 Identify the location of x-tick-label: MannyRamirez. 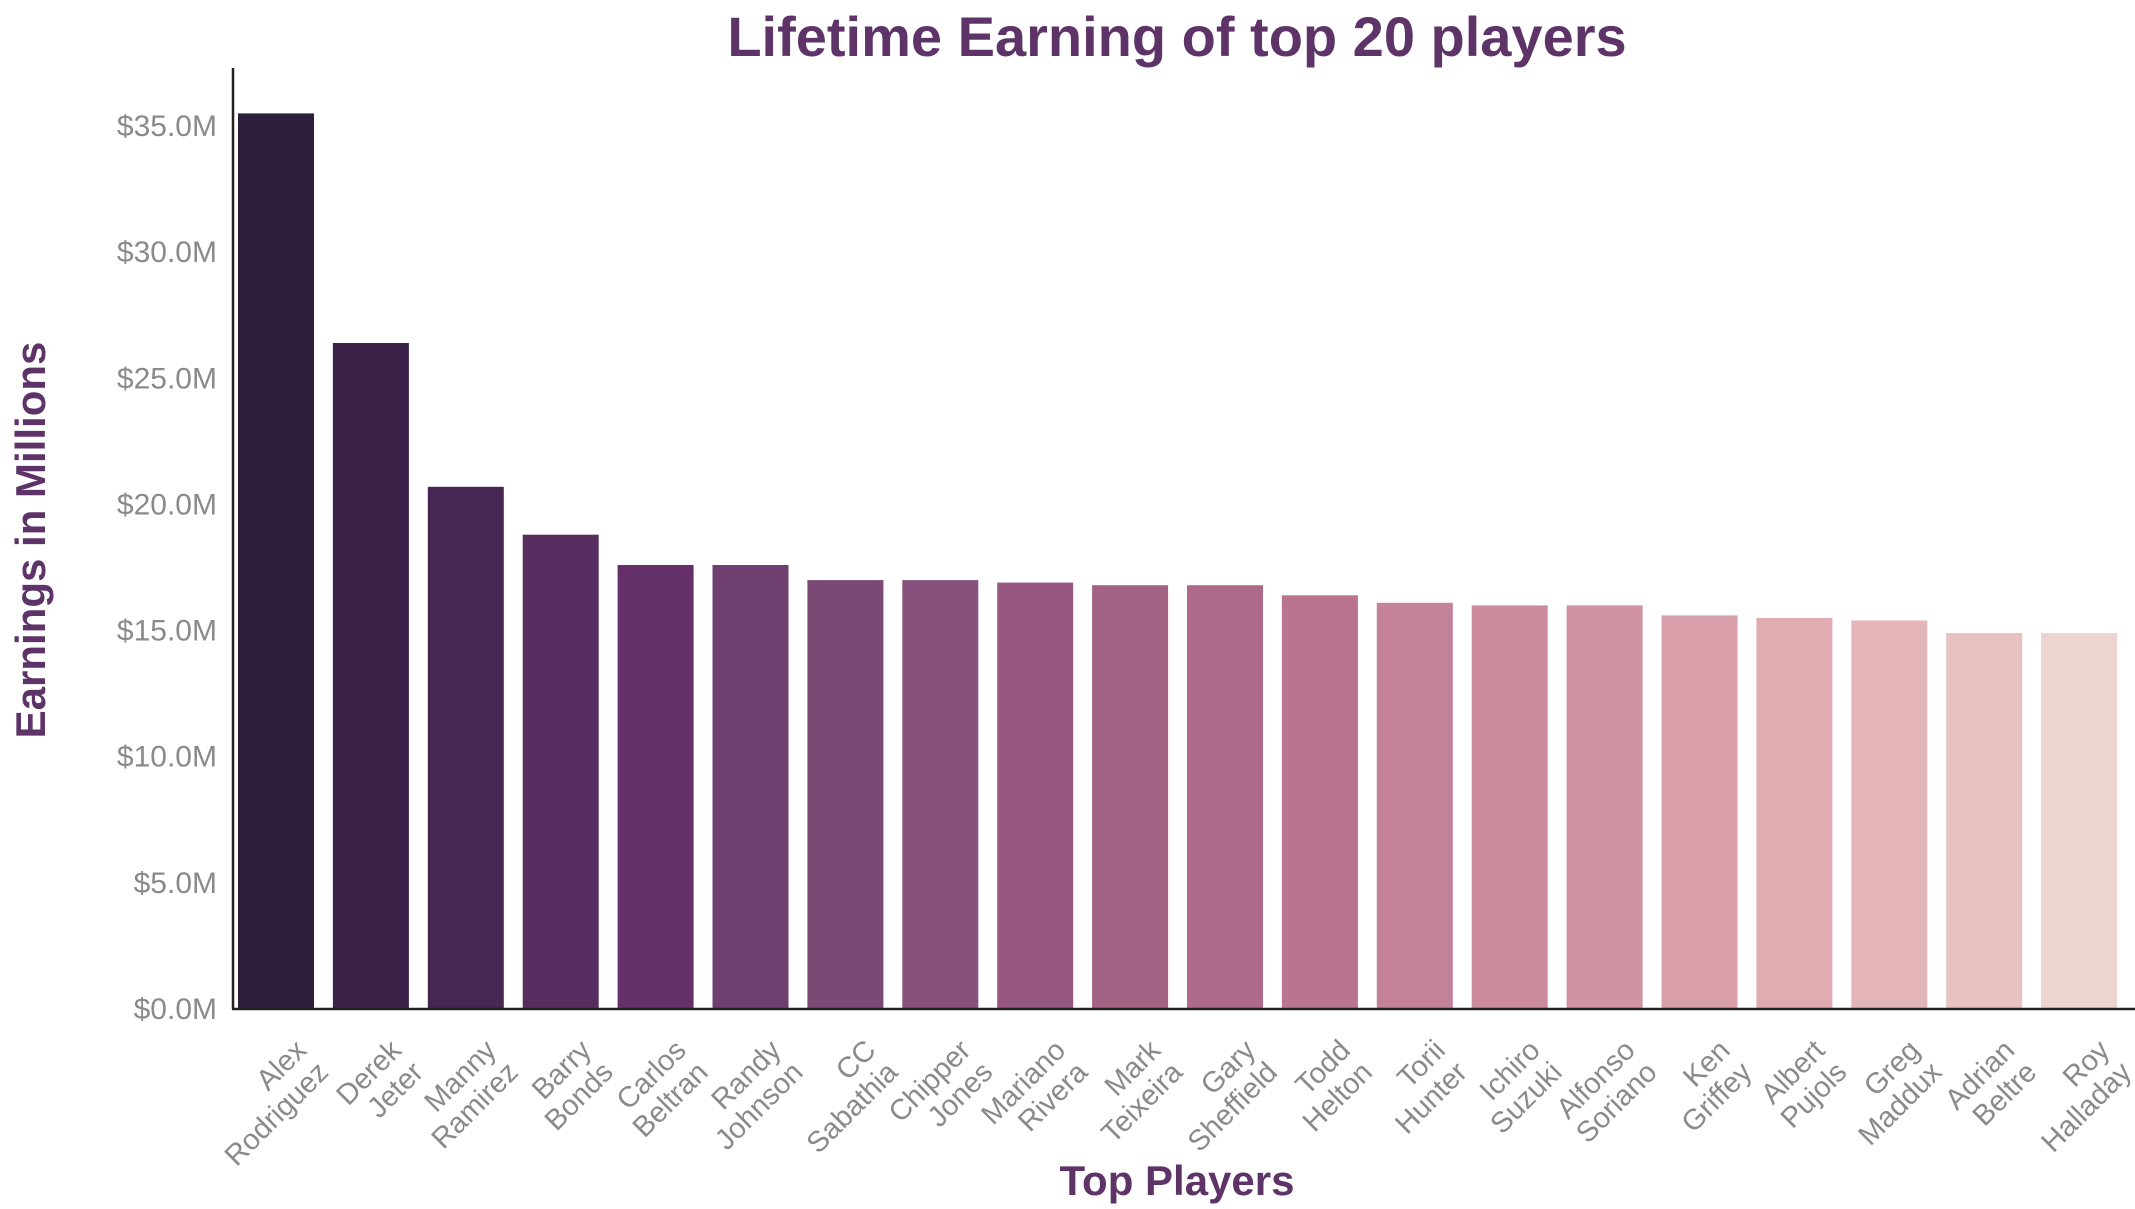
(464, 1094).